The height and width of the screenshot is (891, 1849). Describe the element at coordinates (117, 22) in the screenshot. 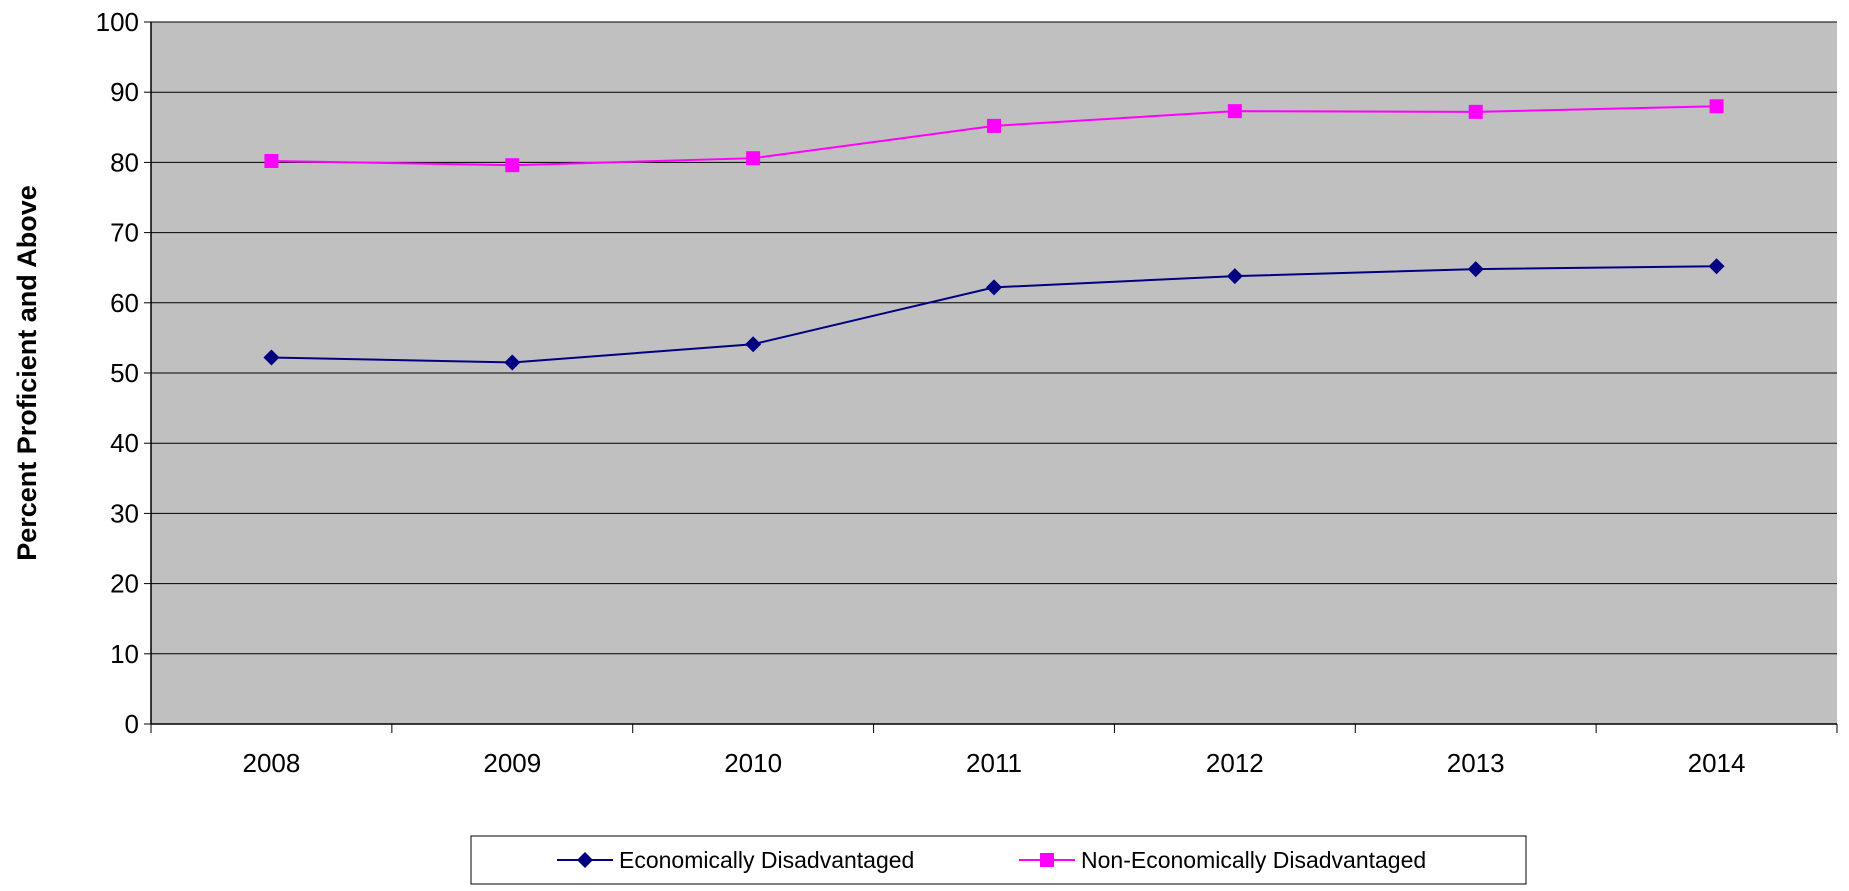

I see `y-tick-label: 100` at that location.